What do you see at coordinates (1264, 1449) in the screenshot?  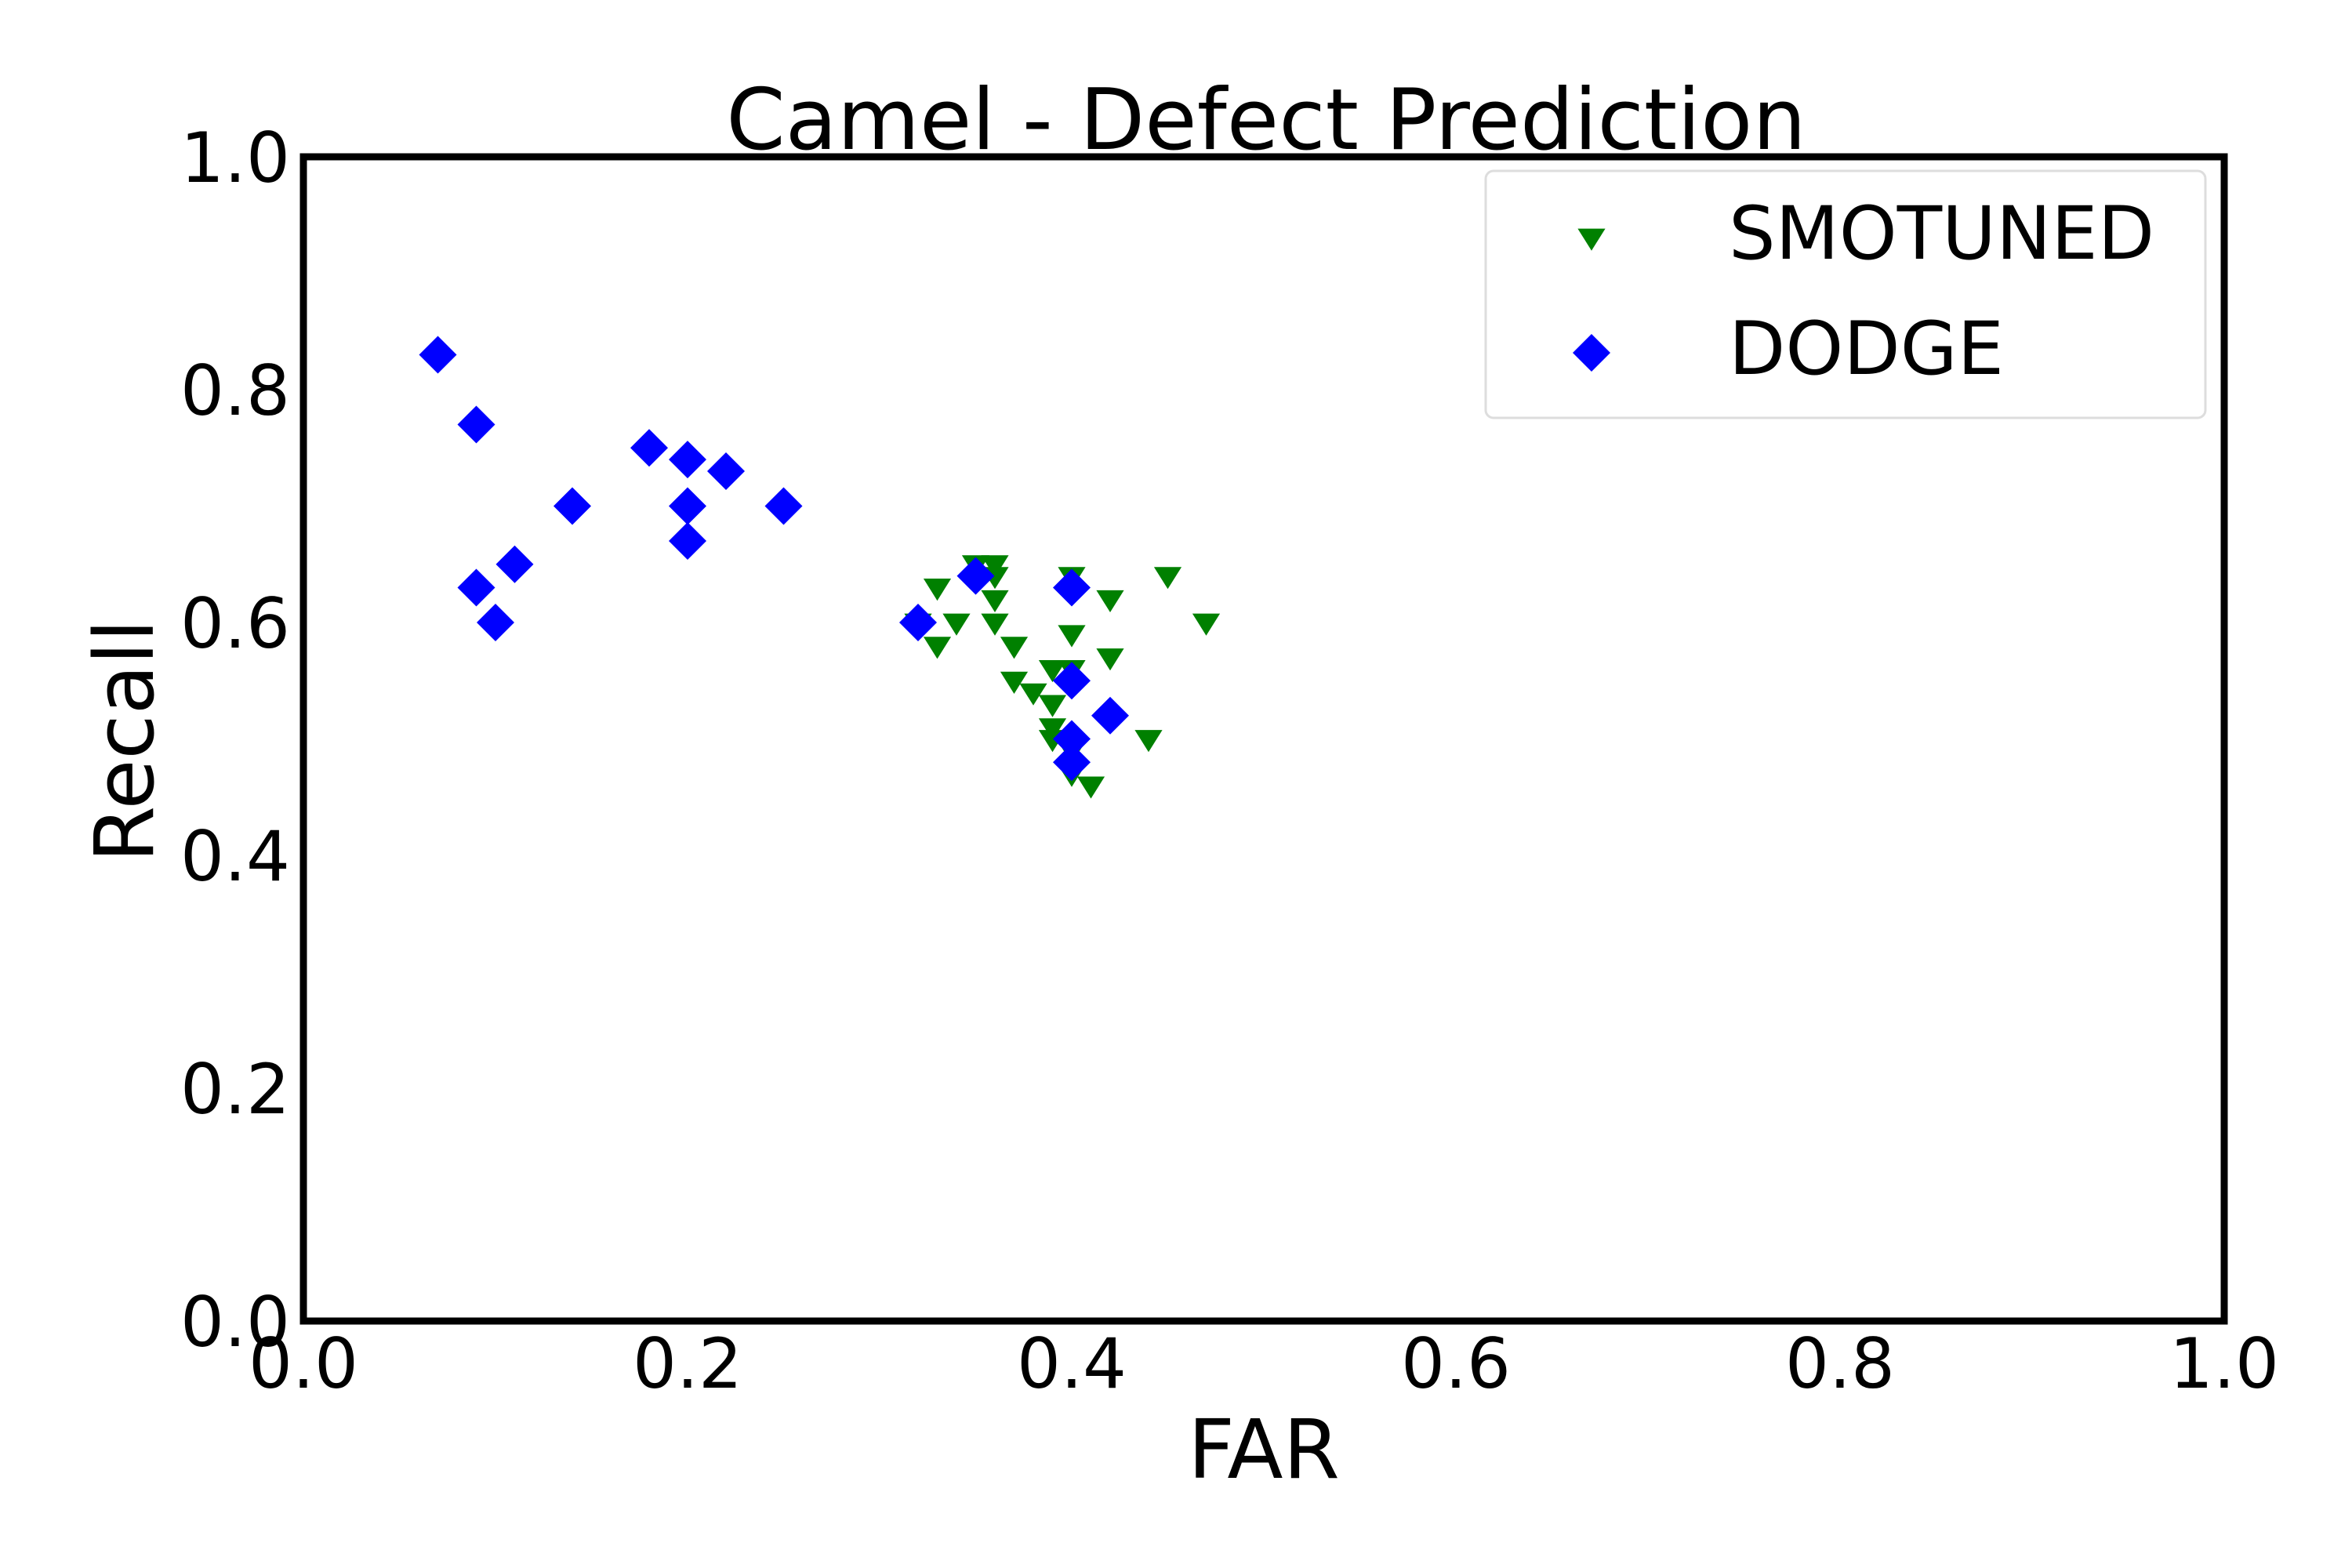 I see `x-axis-label: FAR` at bounding box center [1264, 1449].